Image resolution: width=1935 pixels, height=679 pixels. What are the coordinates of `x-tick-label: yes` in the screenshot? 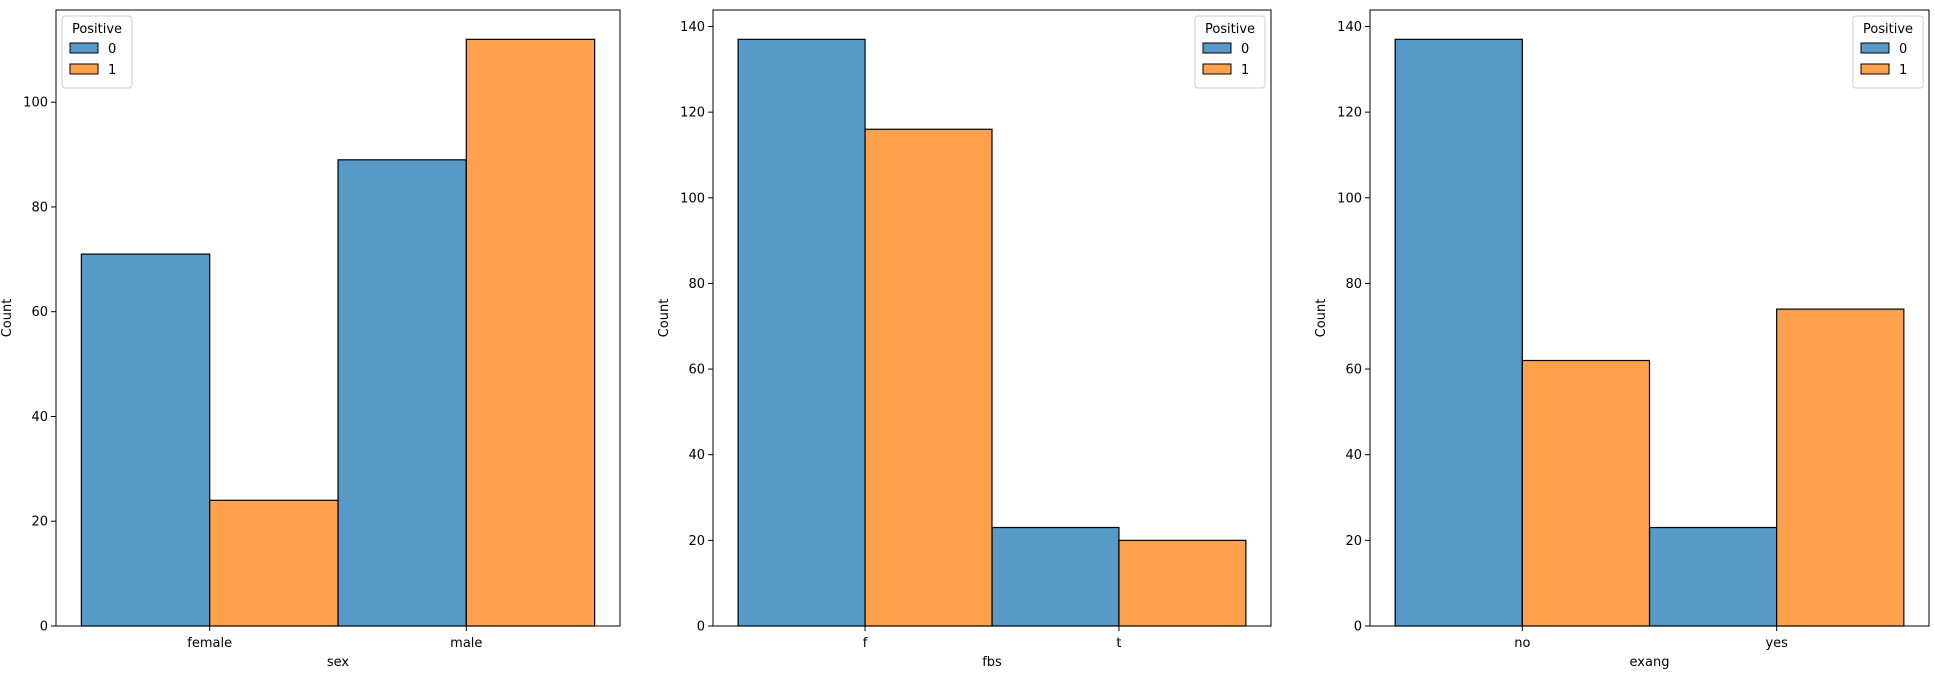 It's located at (1776, 643).